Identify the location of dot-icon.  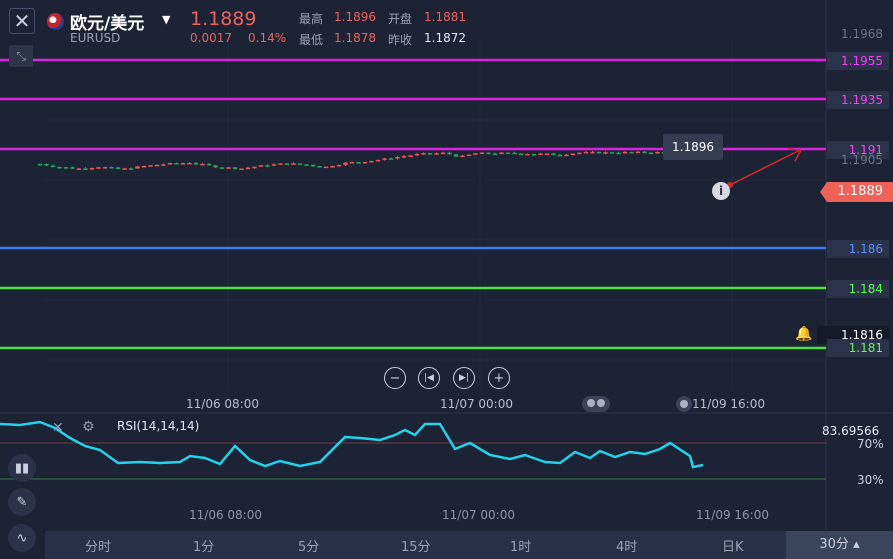
(684, 404).